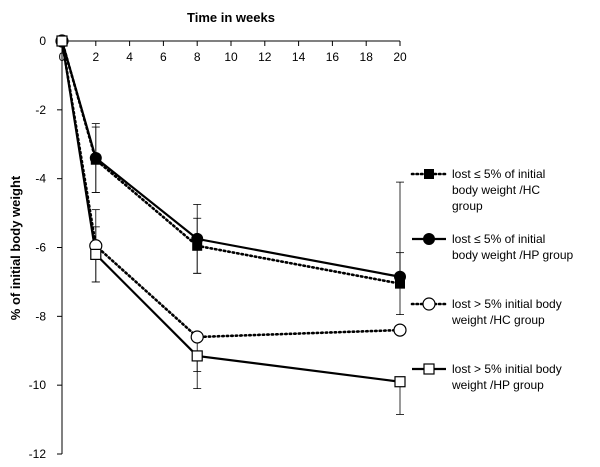 The image size is (600, 467). What do you see at coordinates (513, 255) in the screenshot?
I see `legend-label-2: body weight /HP group` at bounding box center [513, 255].